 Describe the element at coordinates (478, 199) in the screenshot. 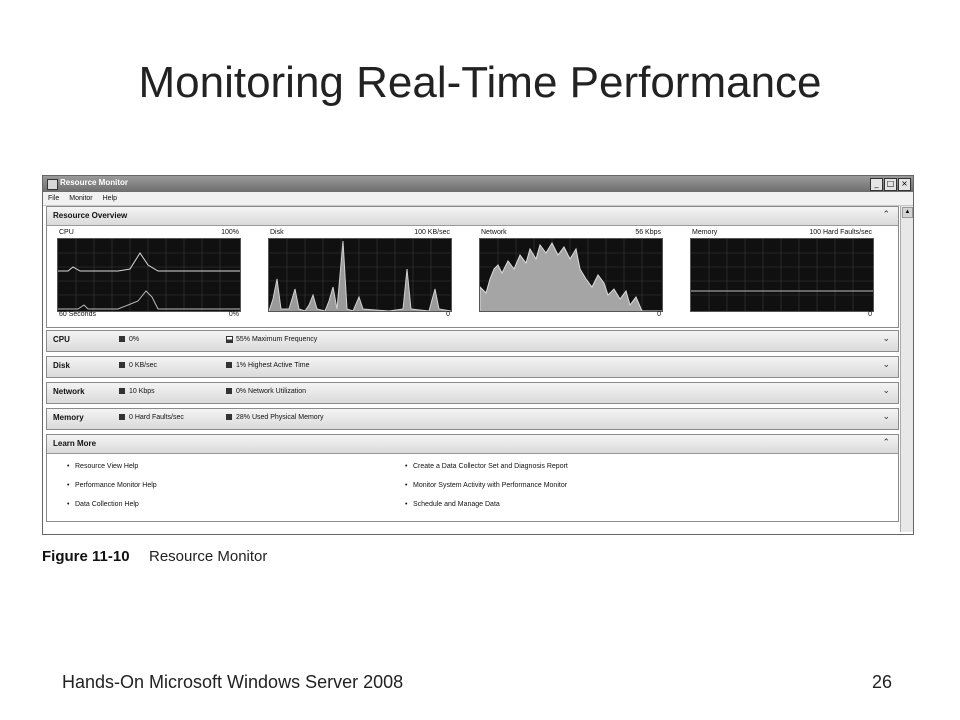

I see `menu-bar: File Monitor Help` at that location.